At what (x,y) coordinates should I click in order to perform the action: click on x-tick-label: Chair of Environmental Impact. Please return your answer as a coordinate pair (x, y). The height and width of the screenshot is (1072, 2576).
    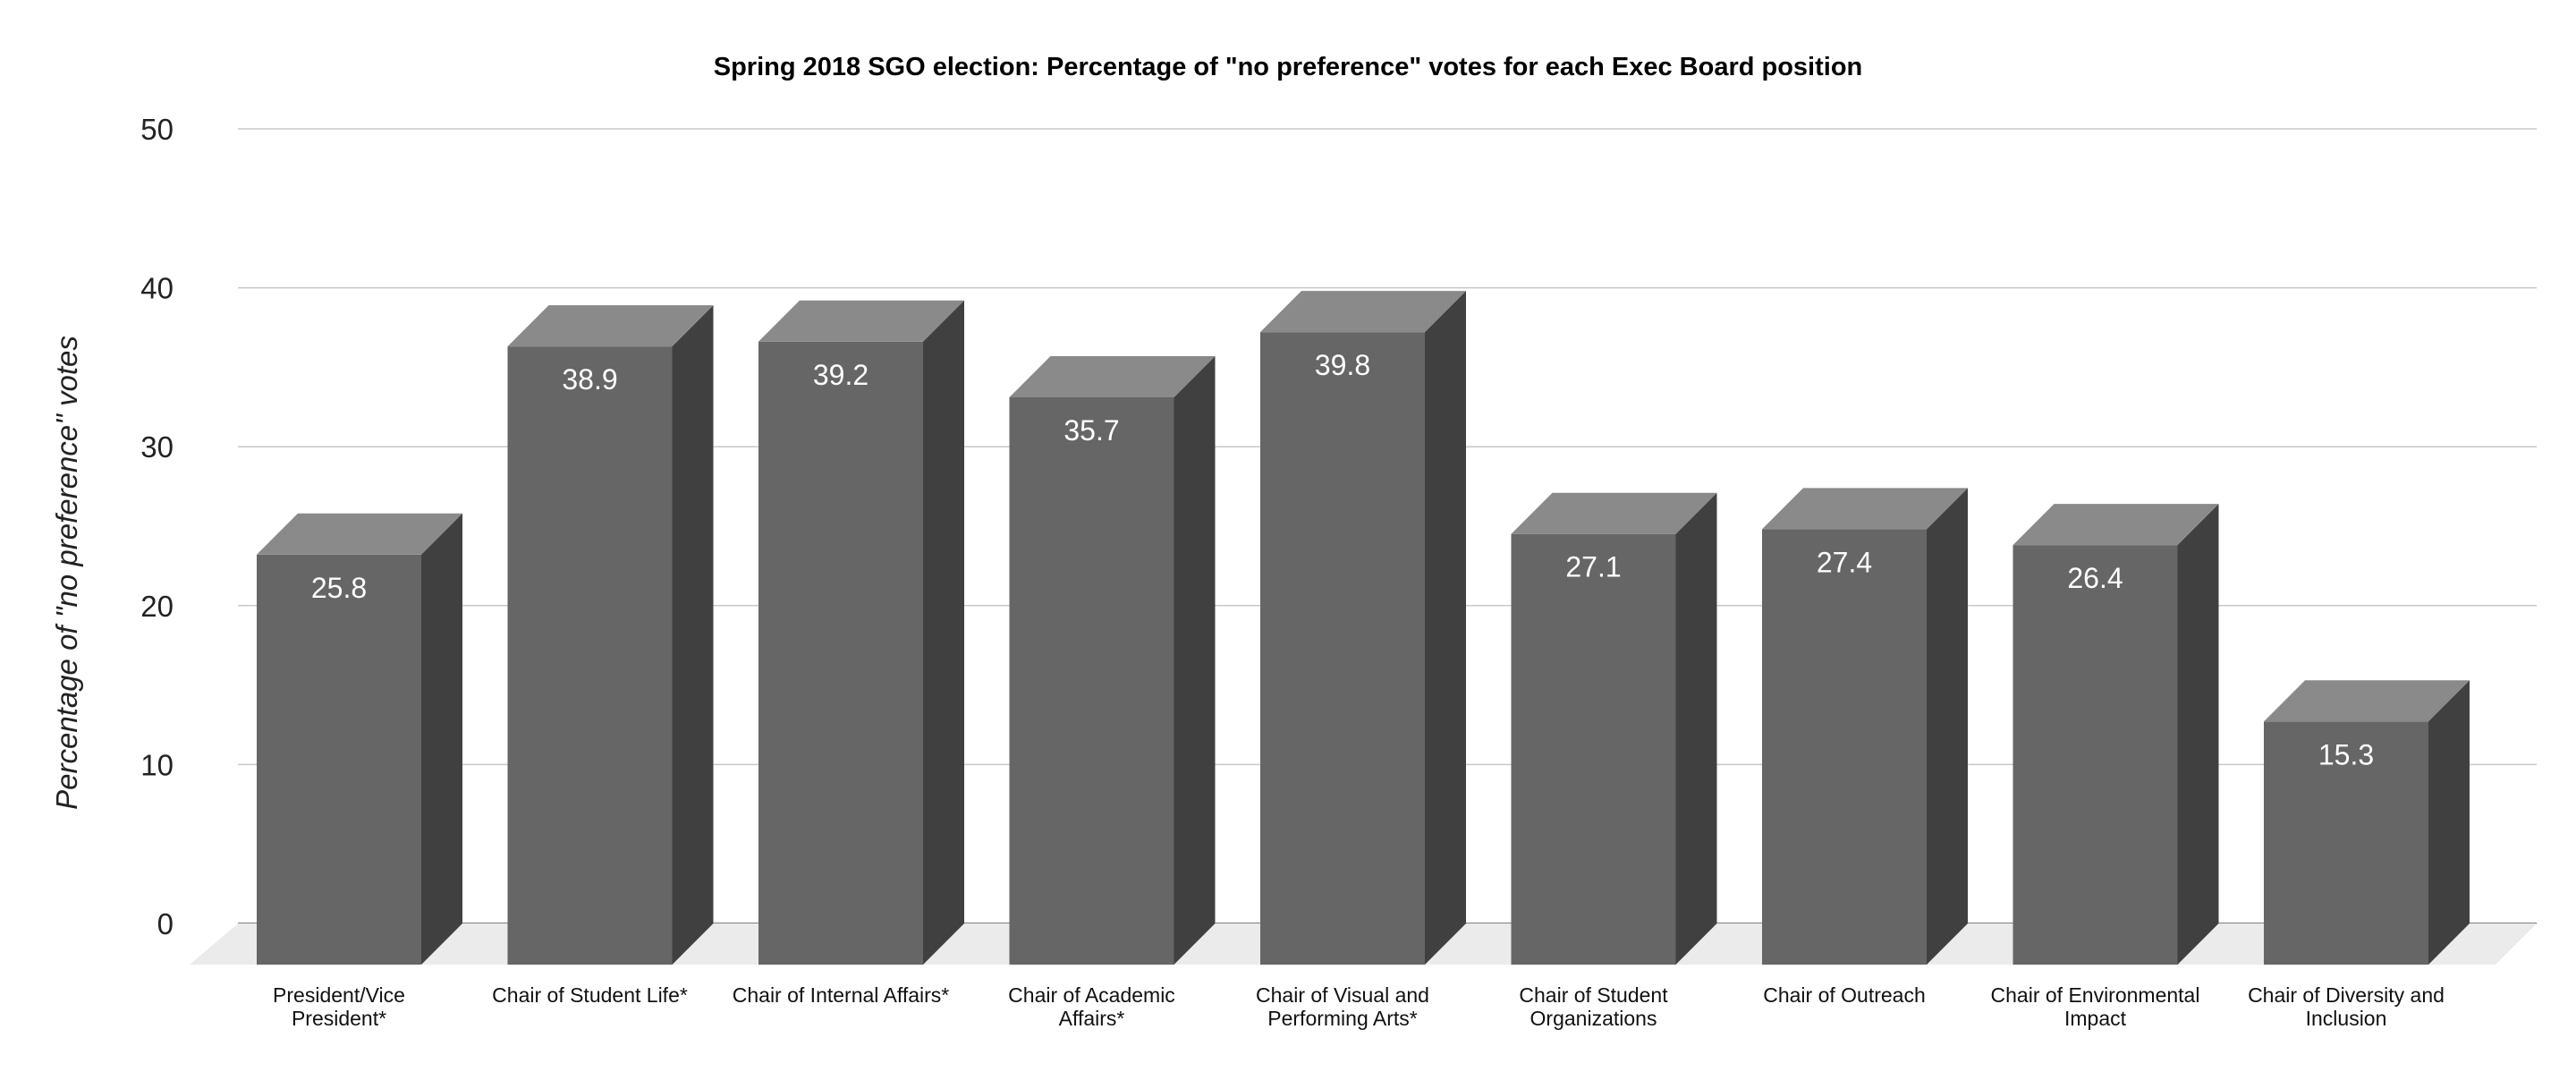
    Looking at the image, I should click on (2095, 1006).